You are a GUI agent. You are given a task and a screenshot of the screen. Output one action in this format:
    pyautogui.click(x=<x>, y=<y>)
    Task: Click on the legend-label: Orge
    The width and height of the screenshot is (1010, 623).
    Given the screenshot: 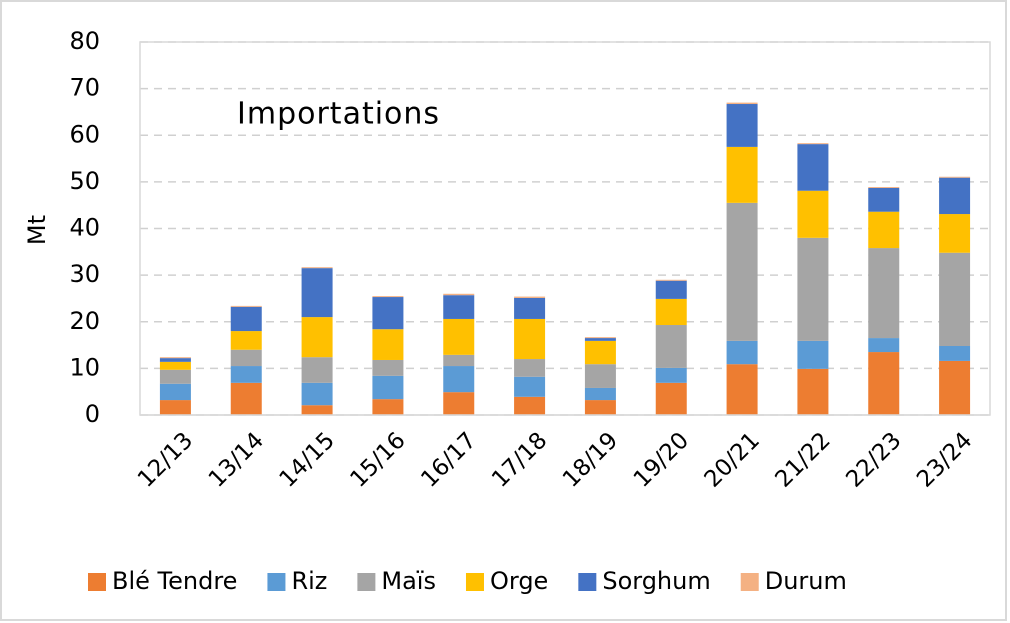 What is the action you would take?
    pyautogui.click(x=519, y=581)
    